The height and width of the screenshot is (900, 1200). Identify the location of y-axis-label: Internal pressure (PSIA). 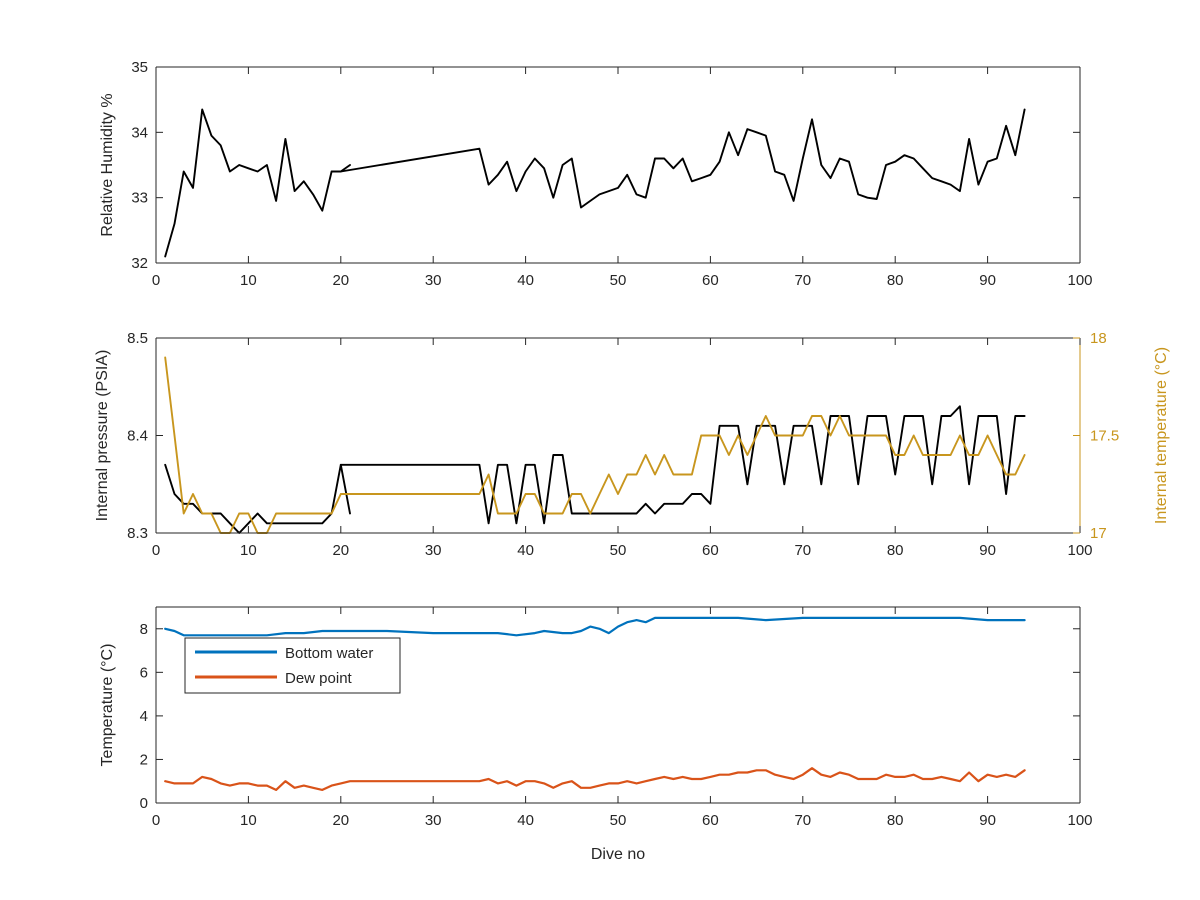
(102, 436).